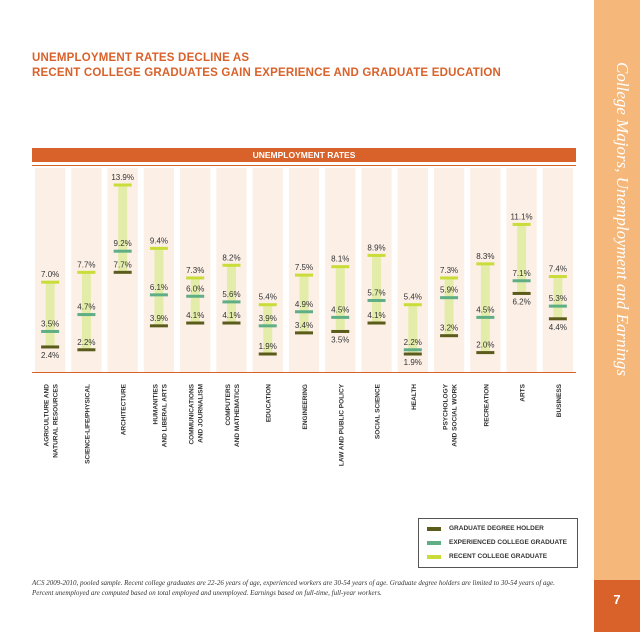 The height and width of the screenshot is (632, 640). I want to click on category-label-line: ENGINEERING, so click(305, 407).